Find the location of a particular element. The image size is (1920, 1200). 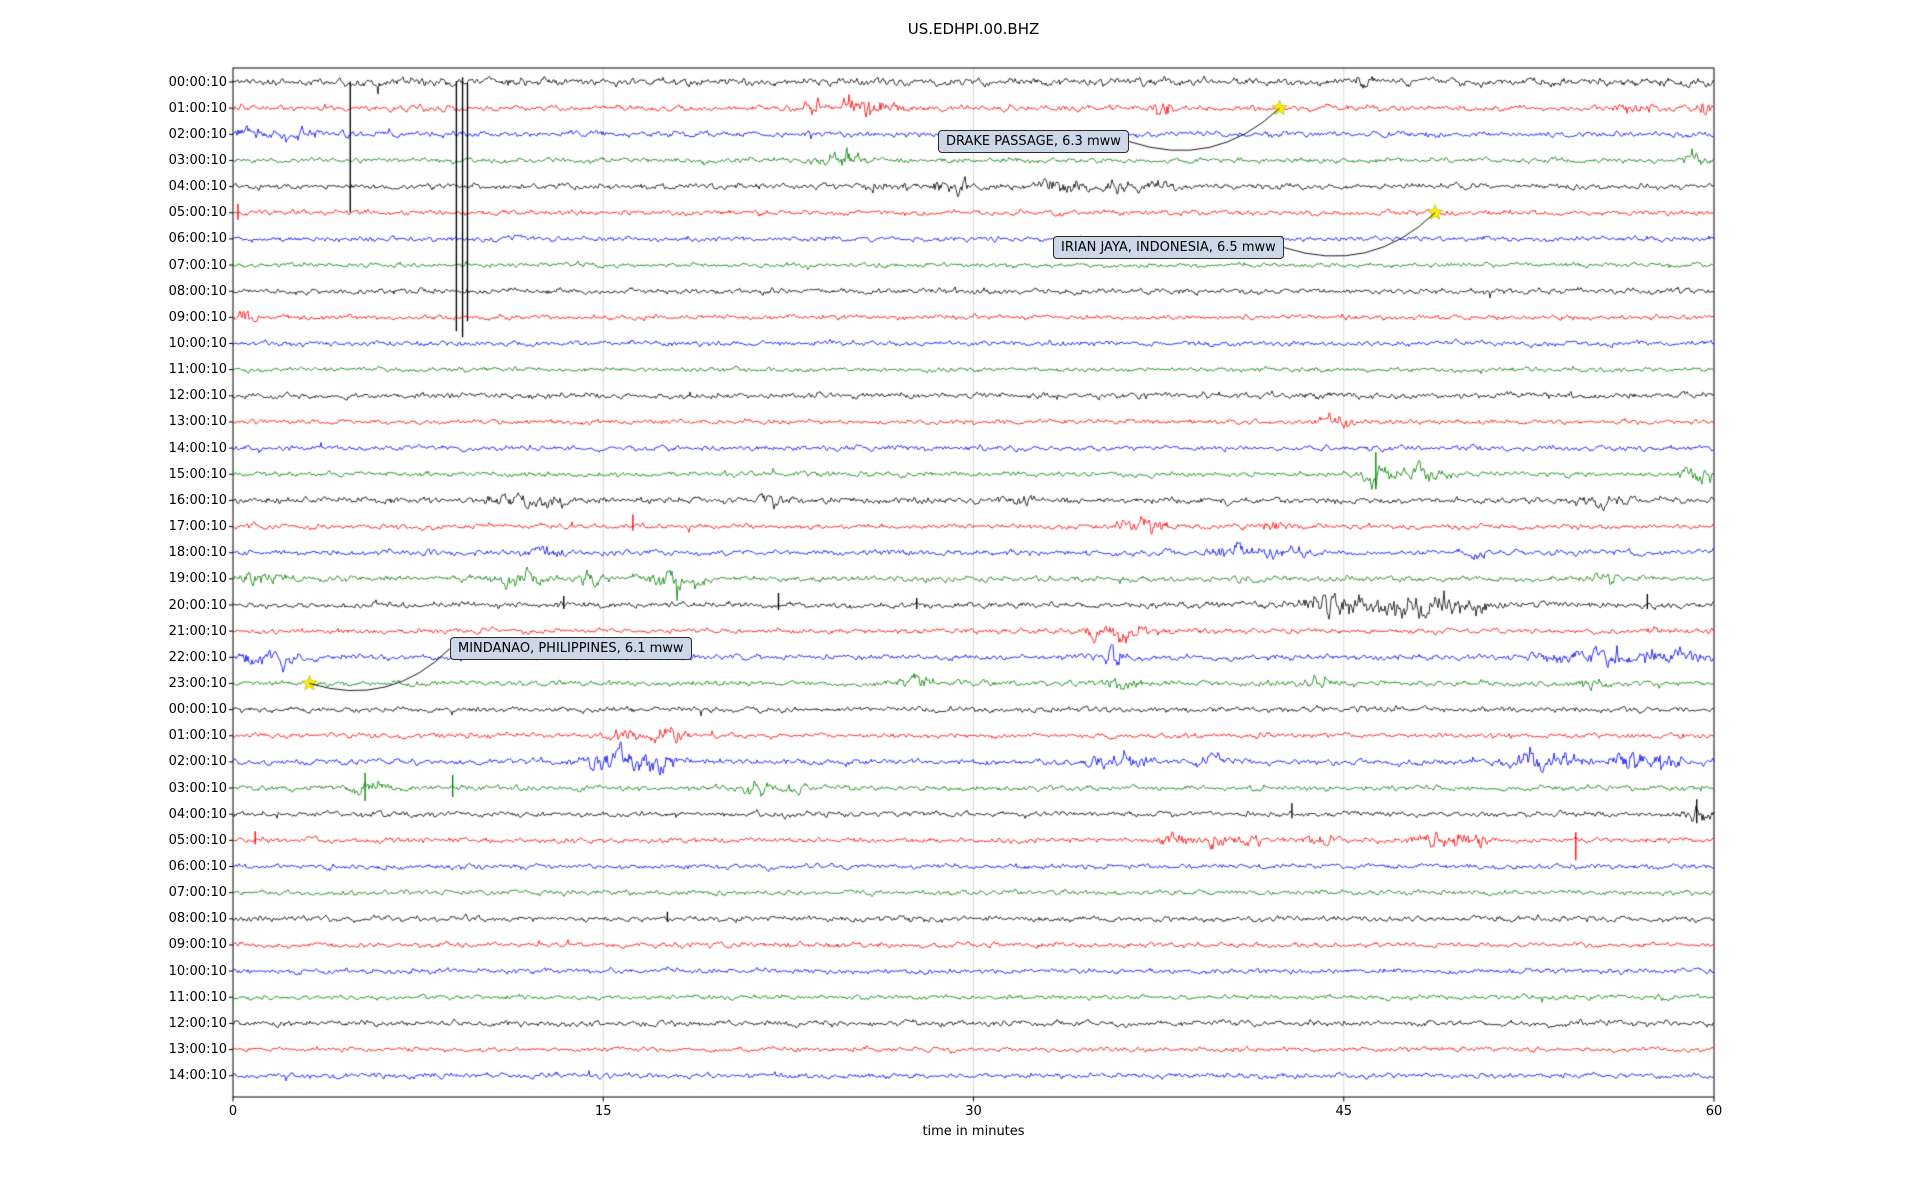

event-annotation: MINDANAO, PHILIPPINES, 6.1 mww is located at coordinates (571, 648).